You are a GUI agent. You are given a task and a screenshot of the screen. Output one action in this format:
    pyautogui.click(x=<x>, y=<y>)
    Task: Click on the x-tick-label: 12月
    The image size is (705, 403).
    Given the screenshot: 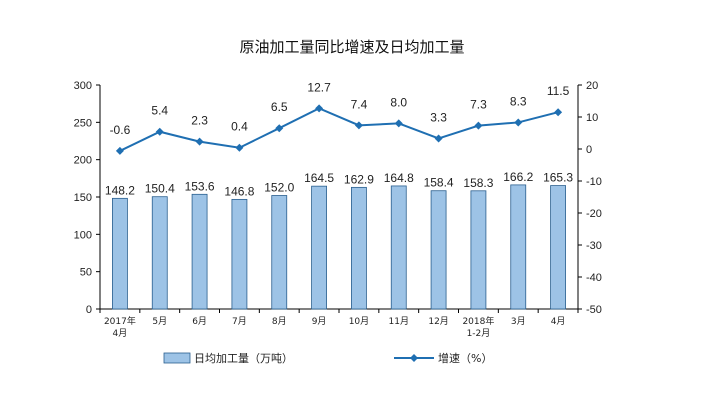 What is the action you would take?
    pyautogui.click(x=438, y=321)
    